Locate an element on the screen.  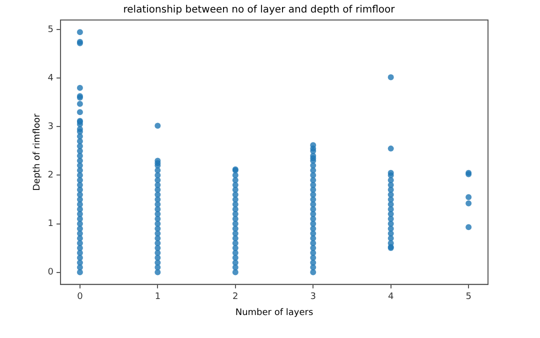
x-tick-label: 4 is located at coordinates (391, 297).